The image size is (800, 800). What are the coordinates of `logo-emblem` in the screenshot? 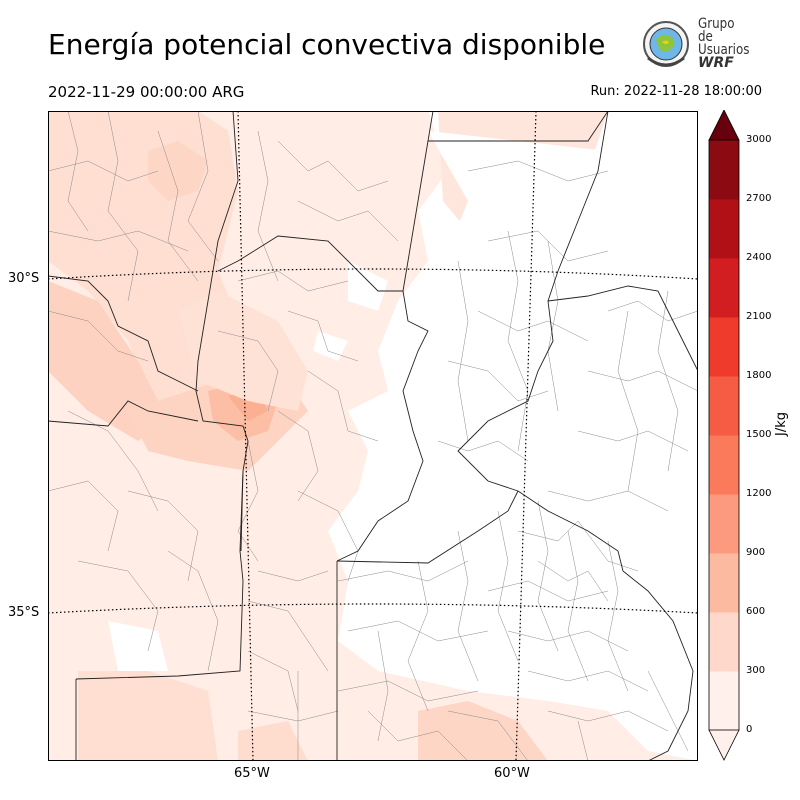 It's located at (666, 44).